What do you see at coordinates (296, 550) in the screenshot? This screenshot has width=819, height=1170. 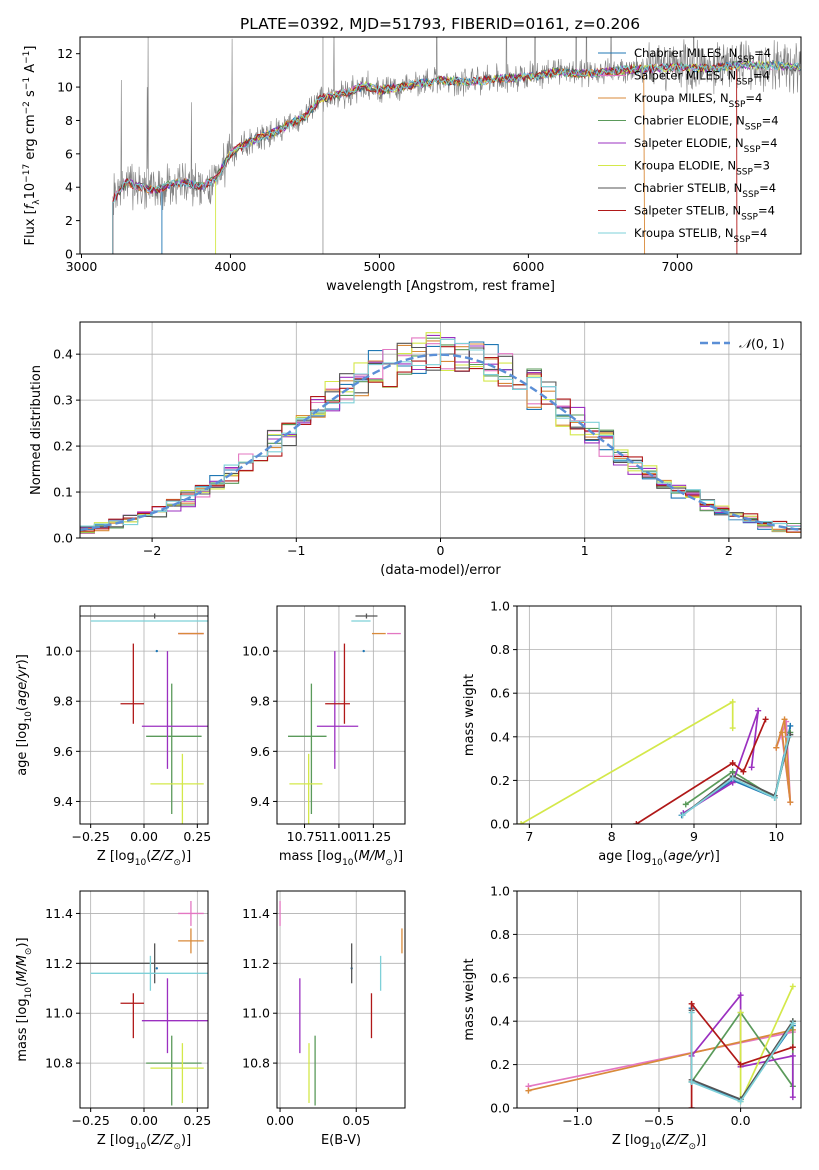 I see `x-tick-label: −1` at bounding box center [296, 550].